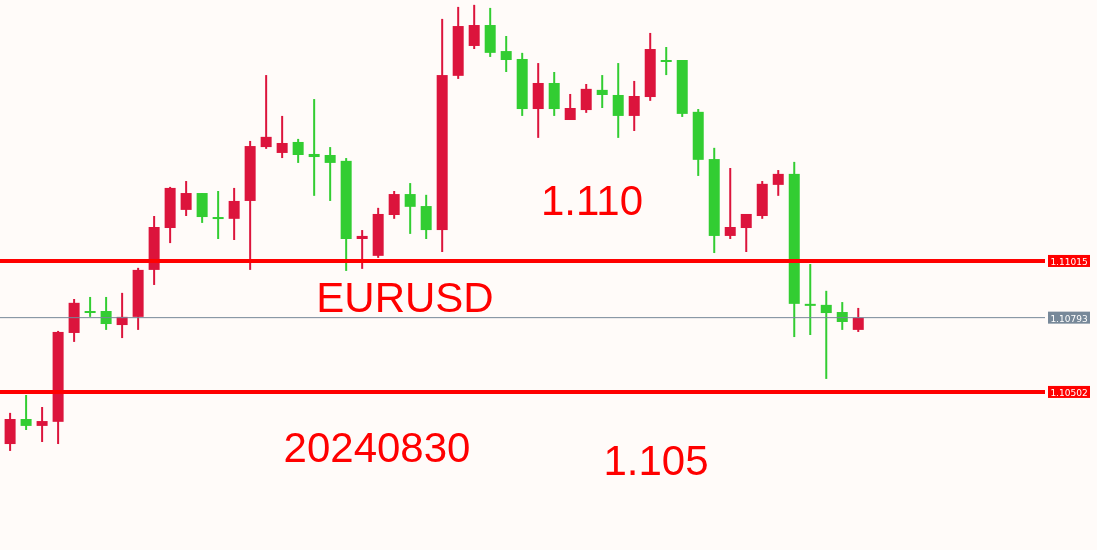 The width and height of the screenshot is (1097, 550). What do you see at coordinates (405, 297) in the screenshot?
I see `annotation: EURUSD` at bounding box center [405, 297].